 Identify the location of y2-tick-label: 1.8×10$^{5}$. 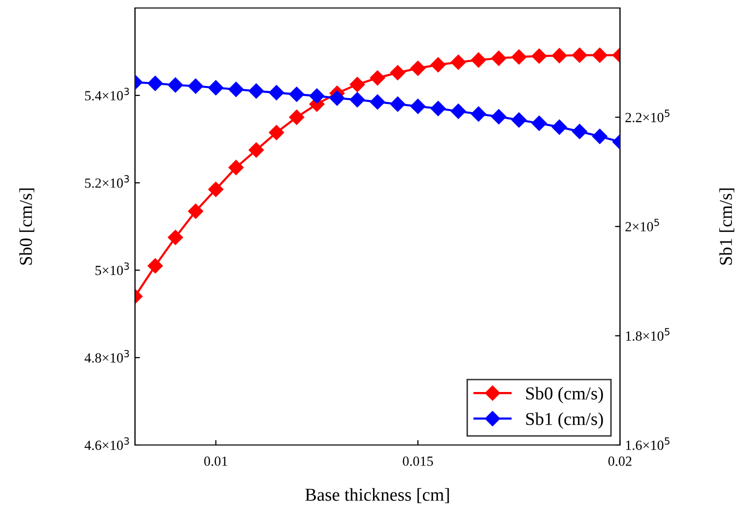
(648, 334).